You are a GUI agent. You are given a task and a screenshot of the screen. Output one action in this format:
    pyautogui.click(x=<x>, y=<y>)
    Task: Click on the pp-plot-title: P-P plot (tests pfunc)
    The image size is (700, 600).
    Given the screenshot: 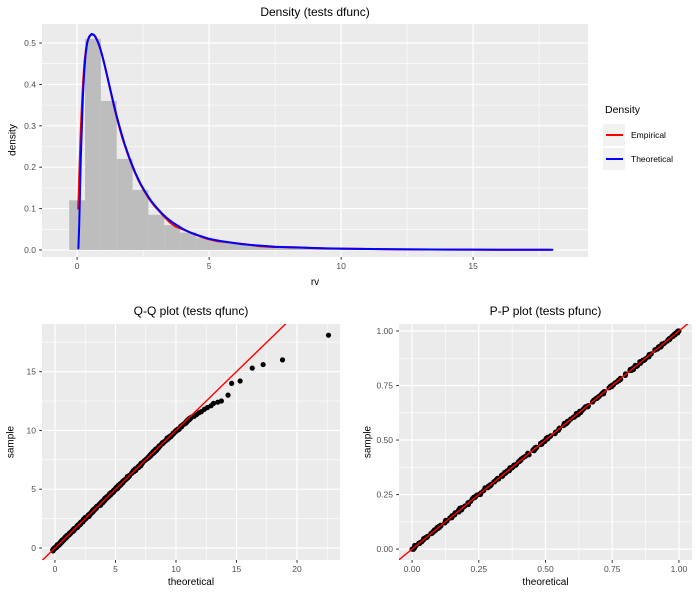 What is the action you would take?
    pyautogui.click(x=545, y=311)
    